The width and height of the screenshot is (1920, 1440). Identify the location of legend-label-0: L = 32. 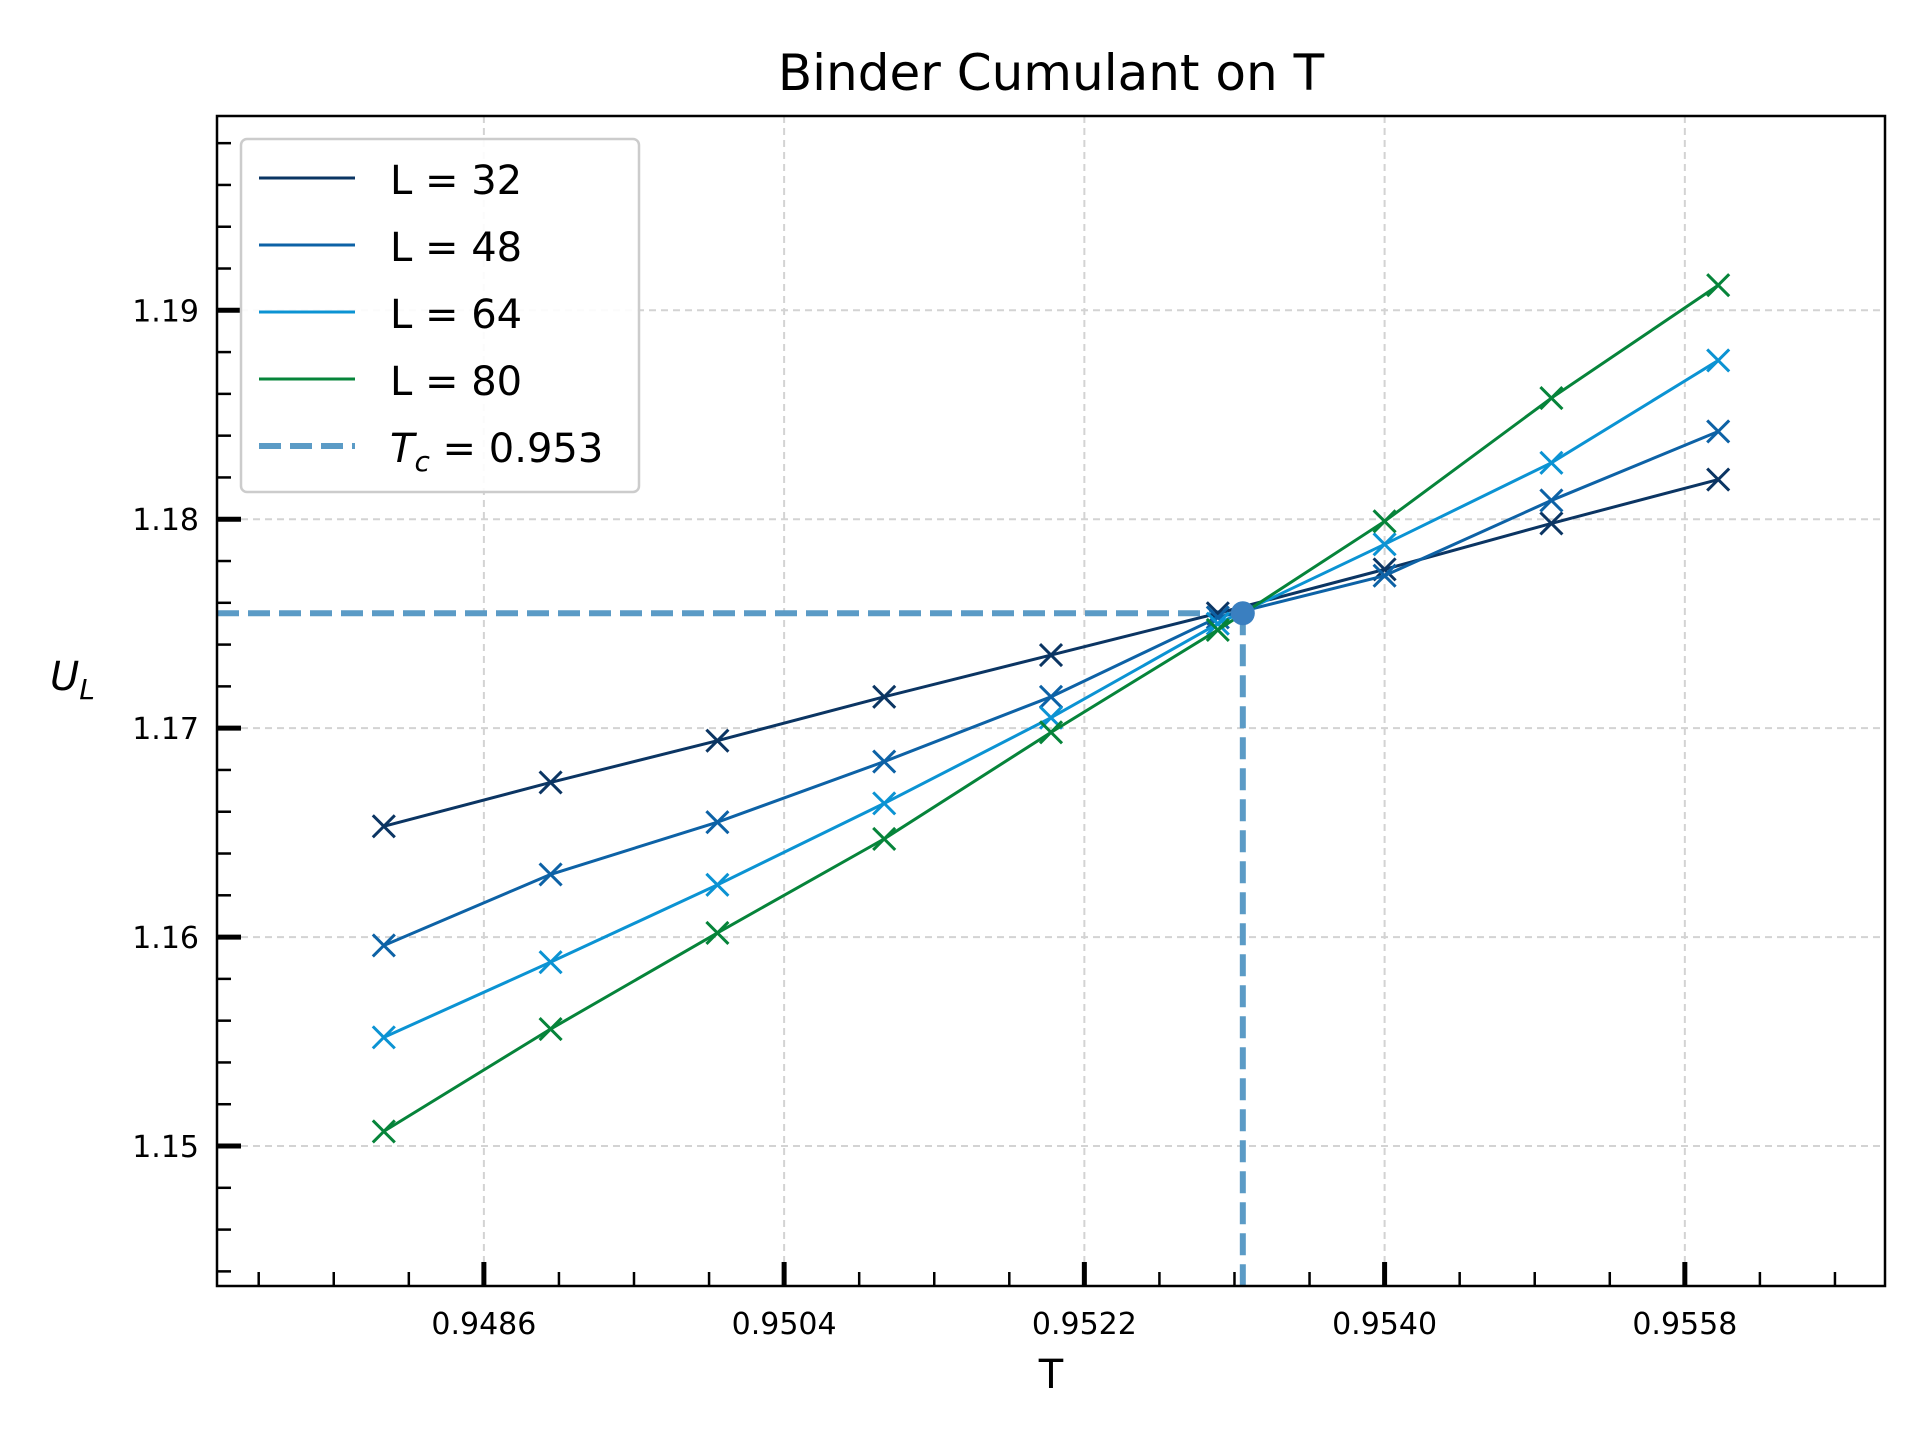
(456, 181).